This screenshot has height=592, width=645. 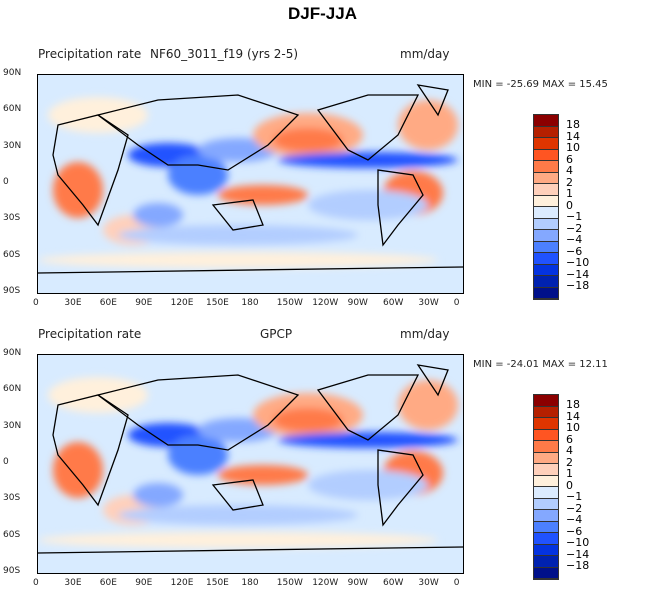 What do you see at coordinates (224, 54) in the screenshot?
I see `panel-center-title: NF60_3011_f19 (yrs 2-5)` at bounding box center [224, 54].